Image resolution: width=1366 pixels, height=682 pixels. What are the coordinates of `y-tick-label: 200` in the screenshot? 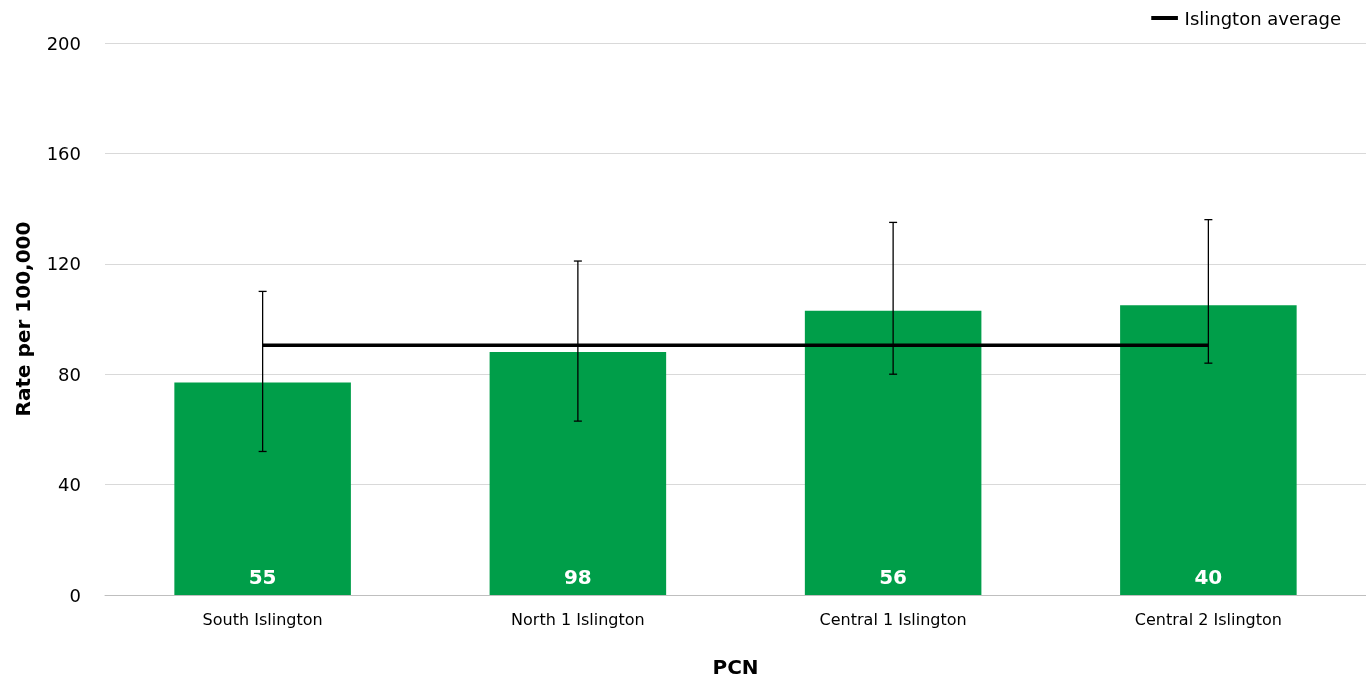 It's located at (63, 43).